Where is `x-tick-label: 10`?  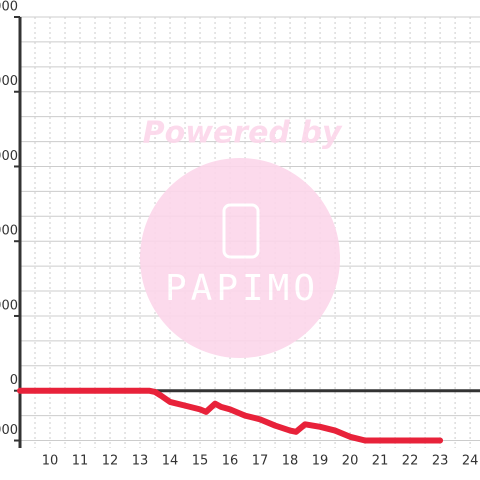
x-tick-label: 10 is located at coordinates (50, 461).